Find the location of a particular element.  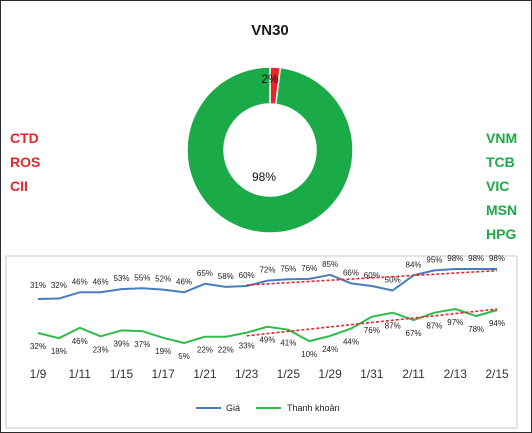

x-tick-label: 1/15 is located at coordinates (122, 374).